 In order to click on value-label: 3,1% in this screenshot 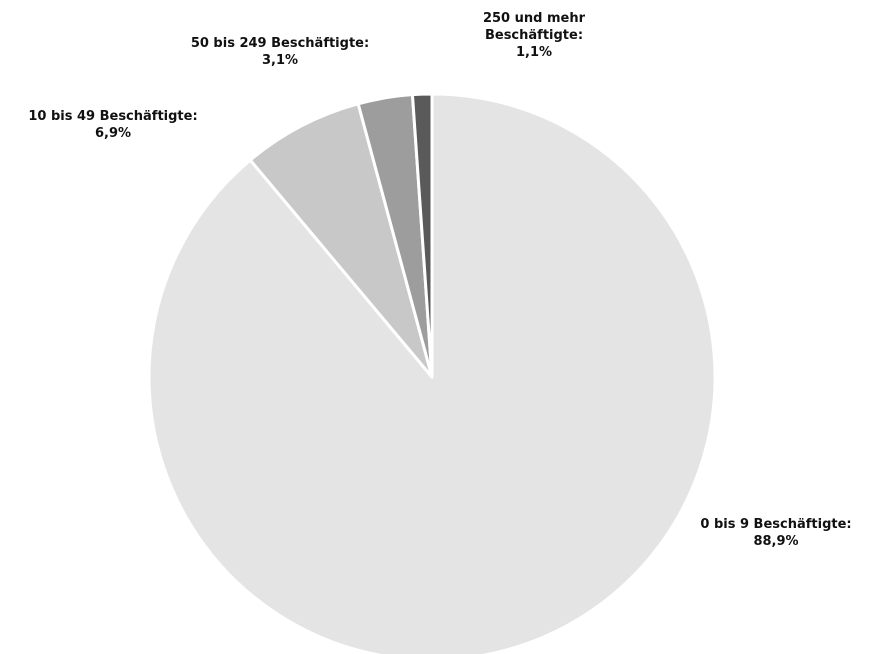, I will do `click(280, 60)`.